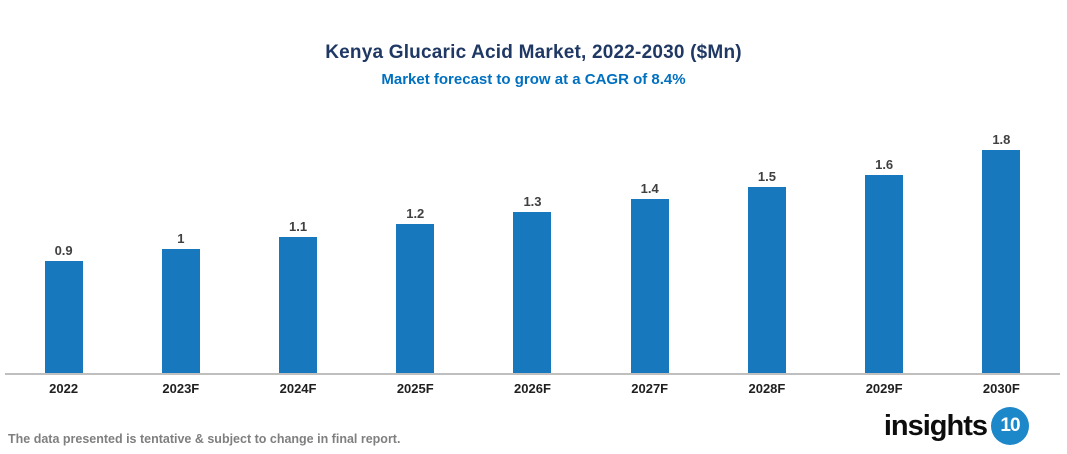  Describe the element at coordinates (884, 388) in the screenshot. I see `x-tick-label: 2029F` at that location.